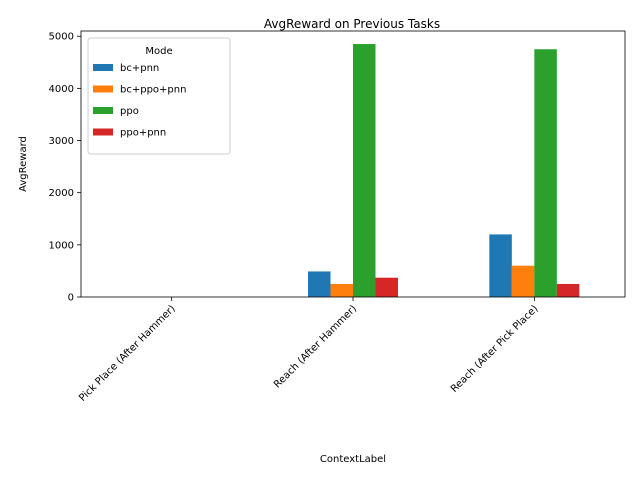  What do you see at coordinates (500, 265) in the screenshot?
I see `bar-bc+pnn-2` at bounding box center [500, 265].